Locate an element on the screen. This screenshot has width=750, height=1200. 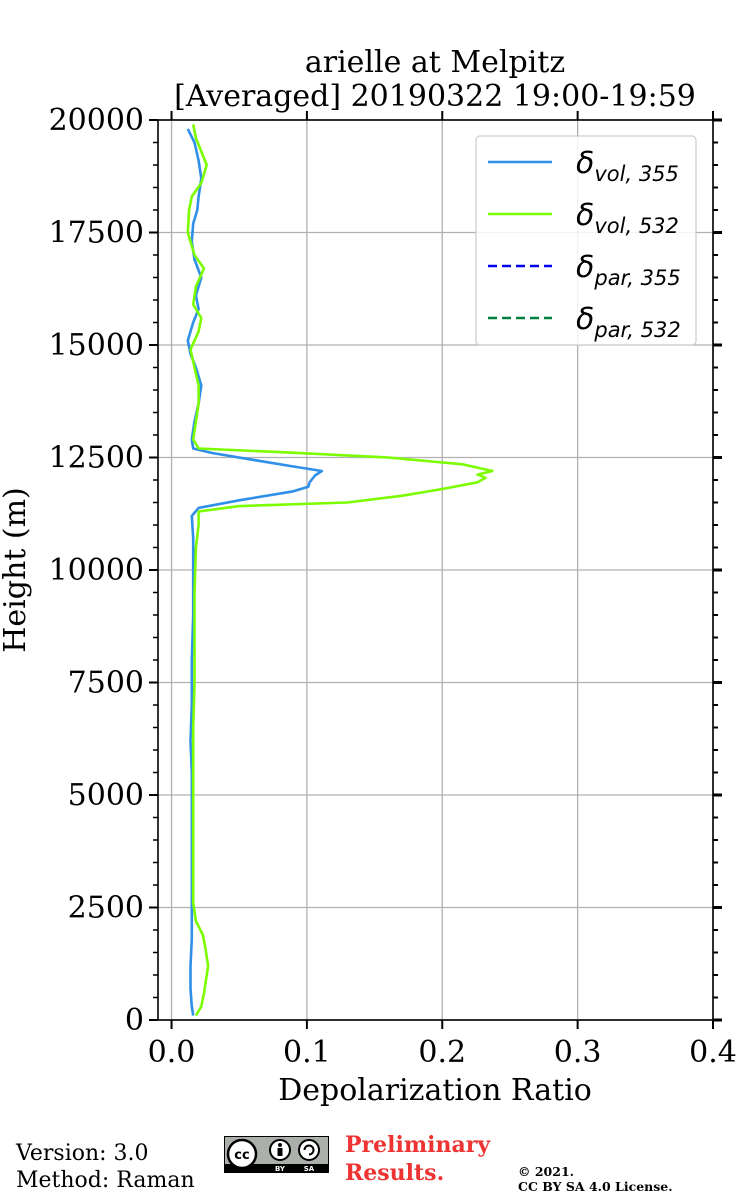
cc-by-sa-badge: cc BY SA is located at coordinates (276, 1154).